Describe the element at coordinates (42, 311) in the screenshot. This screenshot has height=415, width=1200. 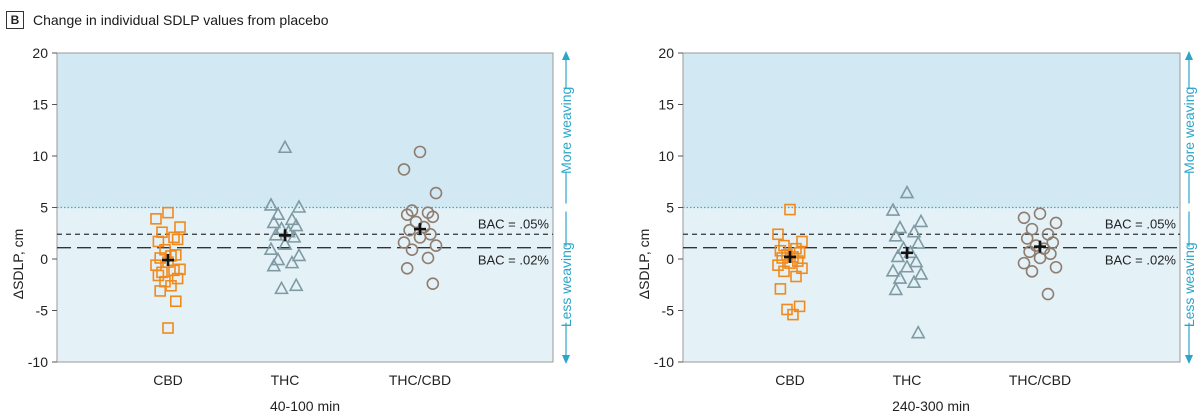
I see `y-tick-label: -5` at that location.